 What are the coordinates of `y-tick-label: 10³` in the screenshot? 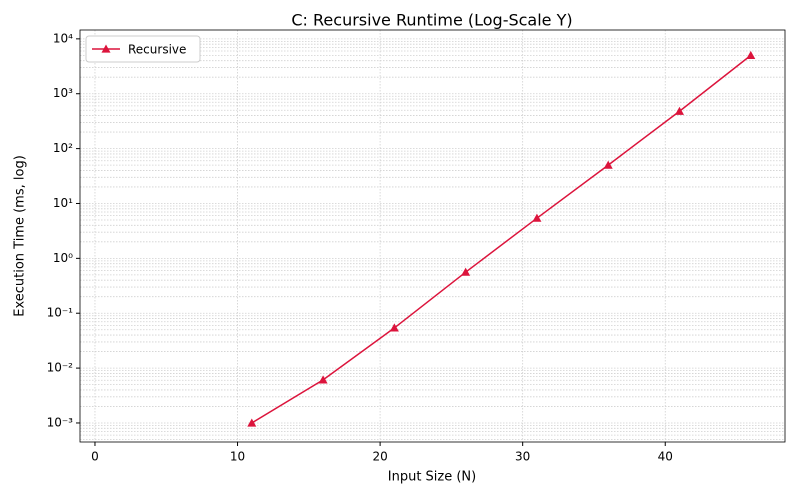 It's located at (63, 93).